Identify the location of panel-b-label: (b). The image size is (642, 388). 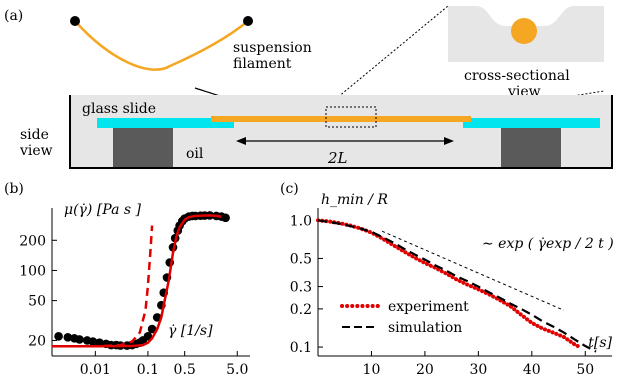
(14, 189).